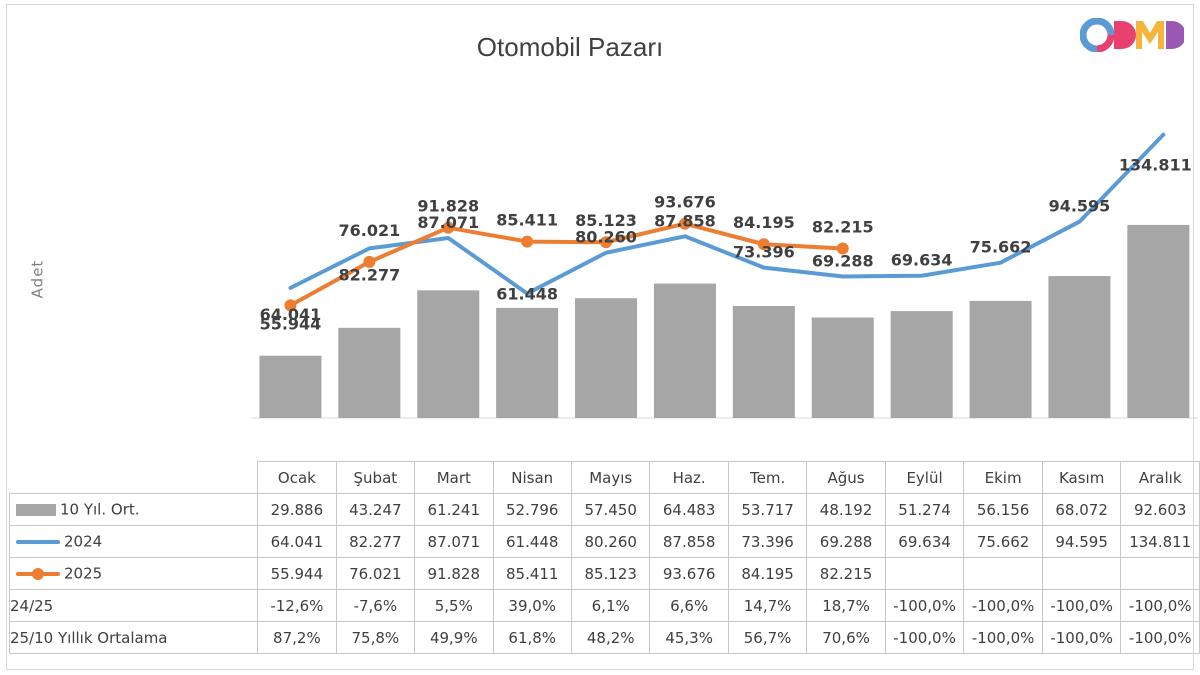 The image size is (1200, 675). I want to click on table-cell: 69.634, so click(924, 541).